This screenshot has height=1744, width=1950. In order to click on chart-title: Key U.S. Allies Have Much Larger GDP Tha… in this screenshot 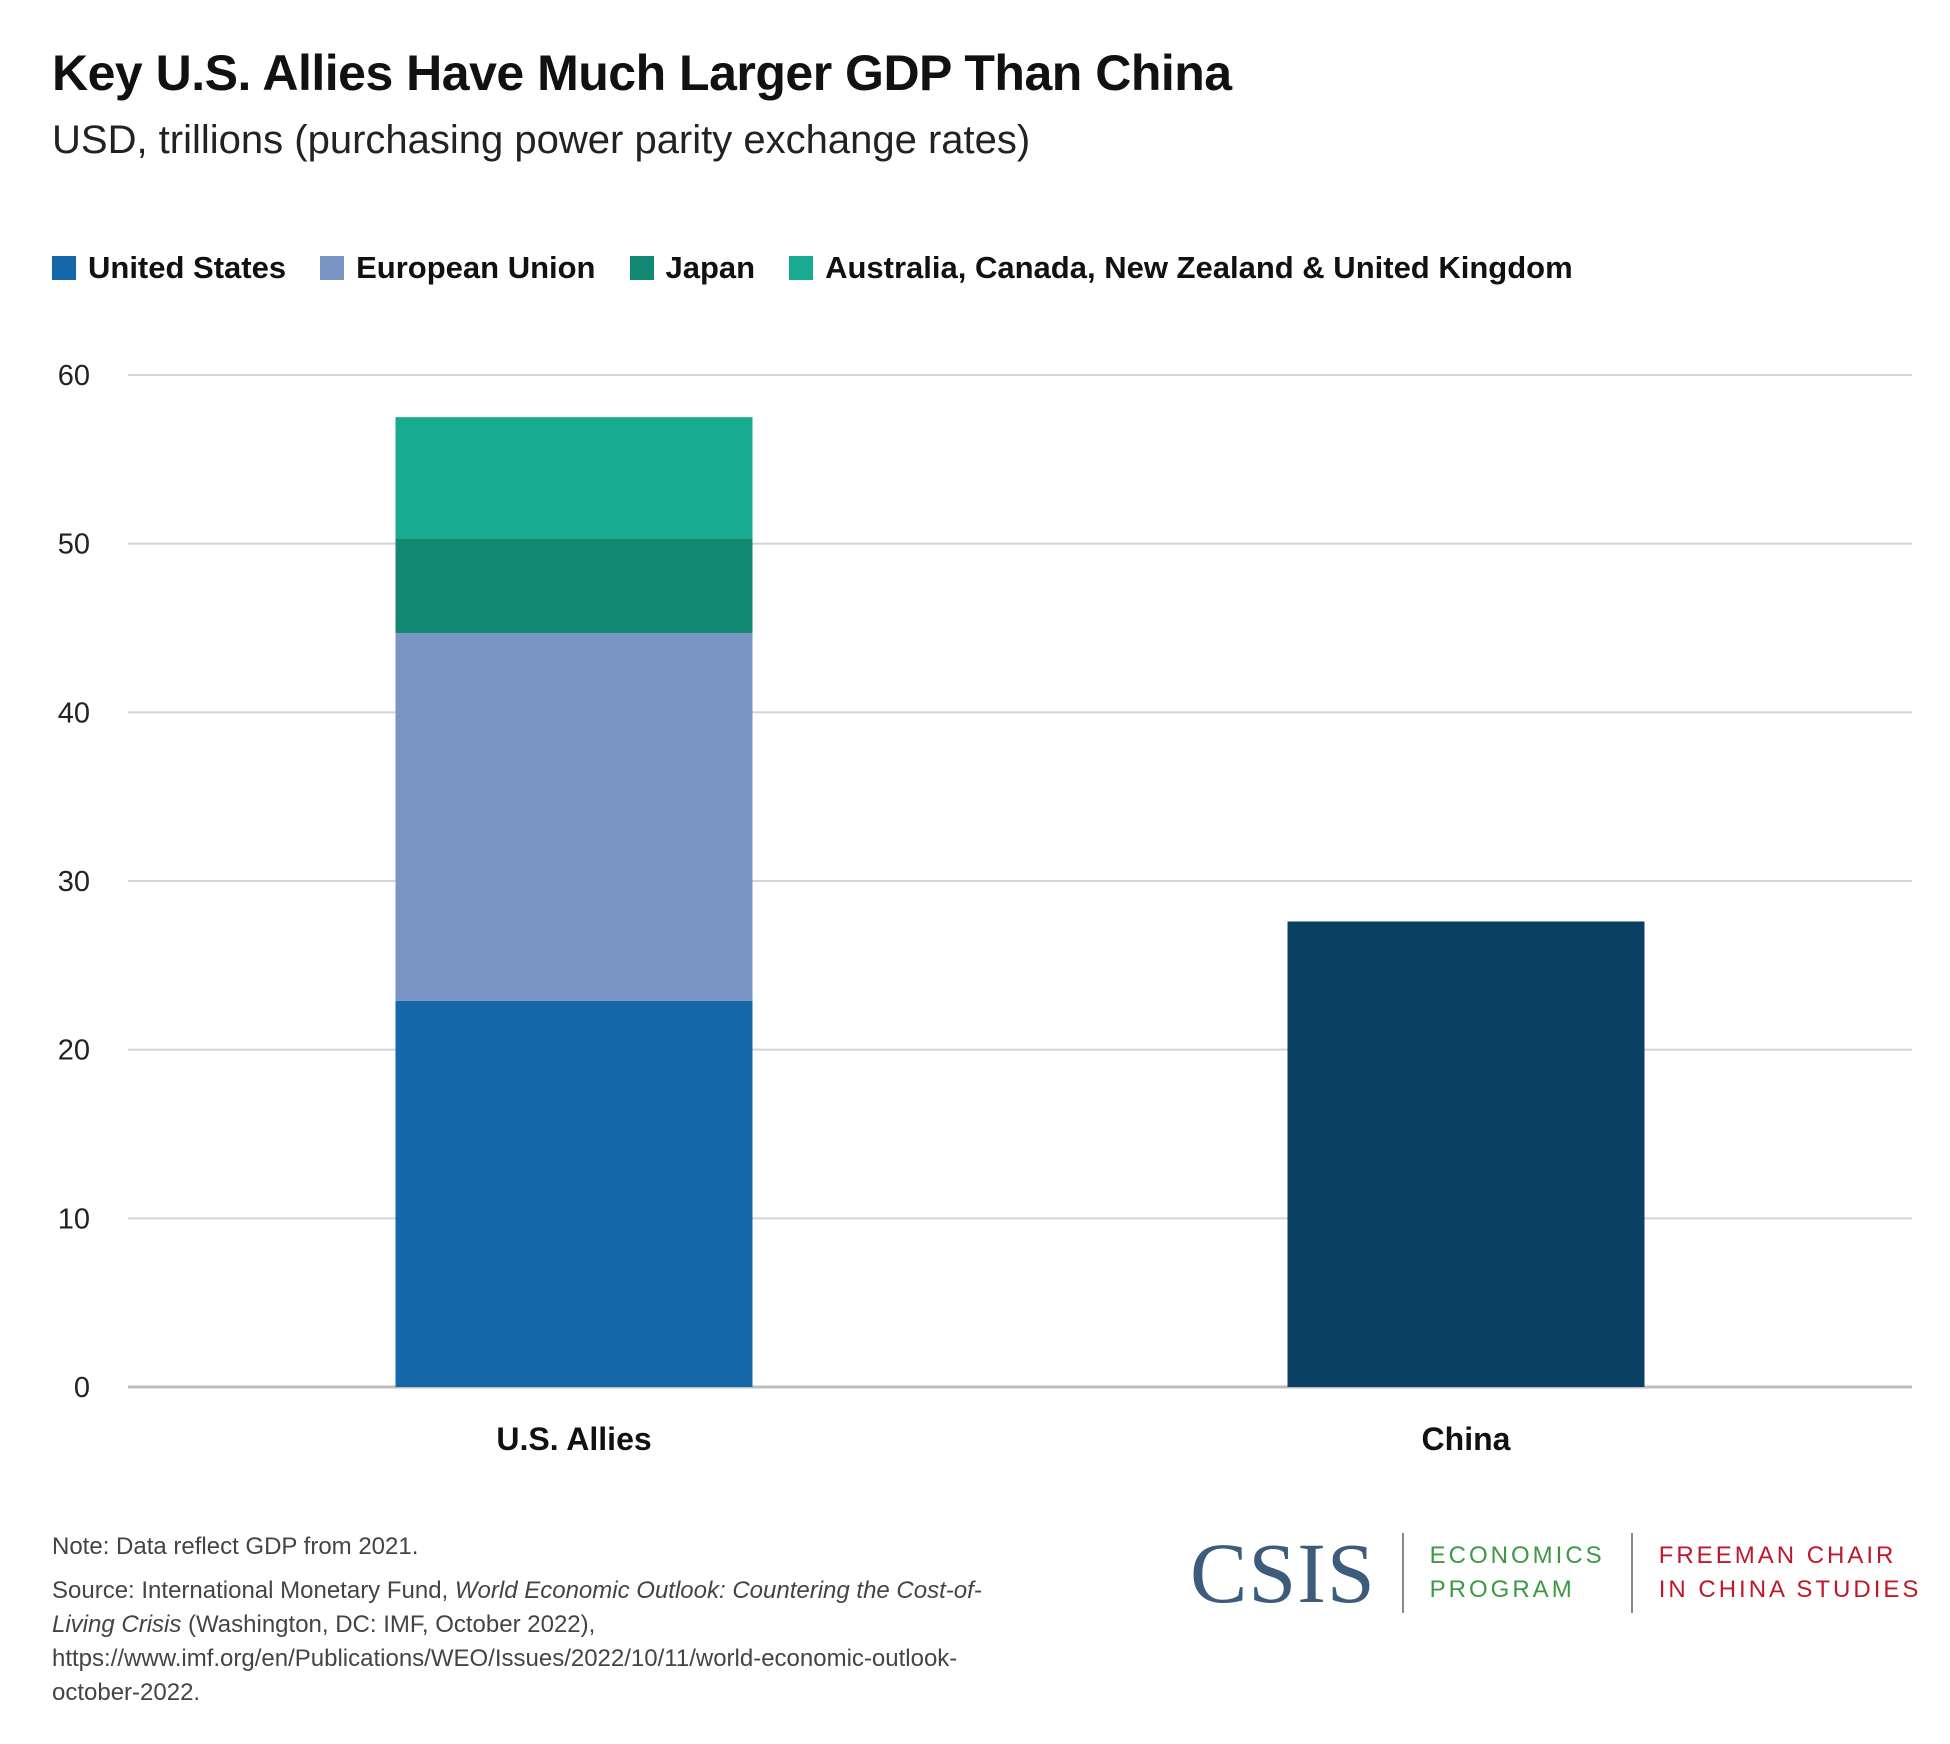, I will do `click(642, 73)`.